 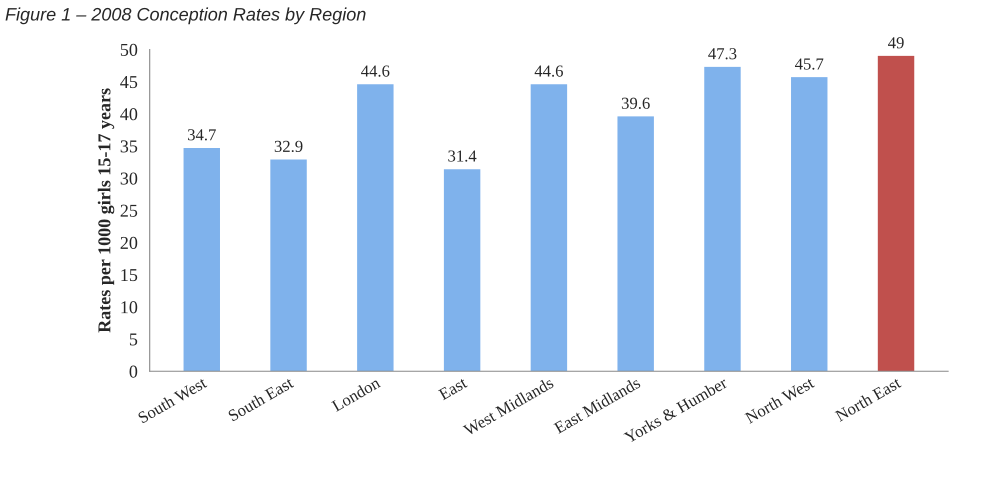 I want to click on data-label: 32.9, so click(x=288, y=146).